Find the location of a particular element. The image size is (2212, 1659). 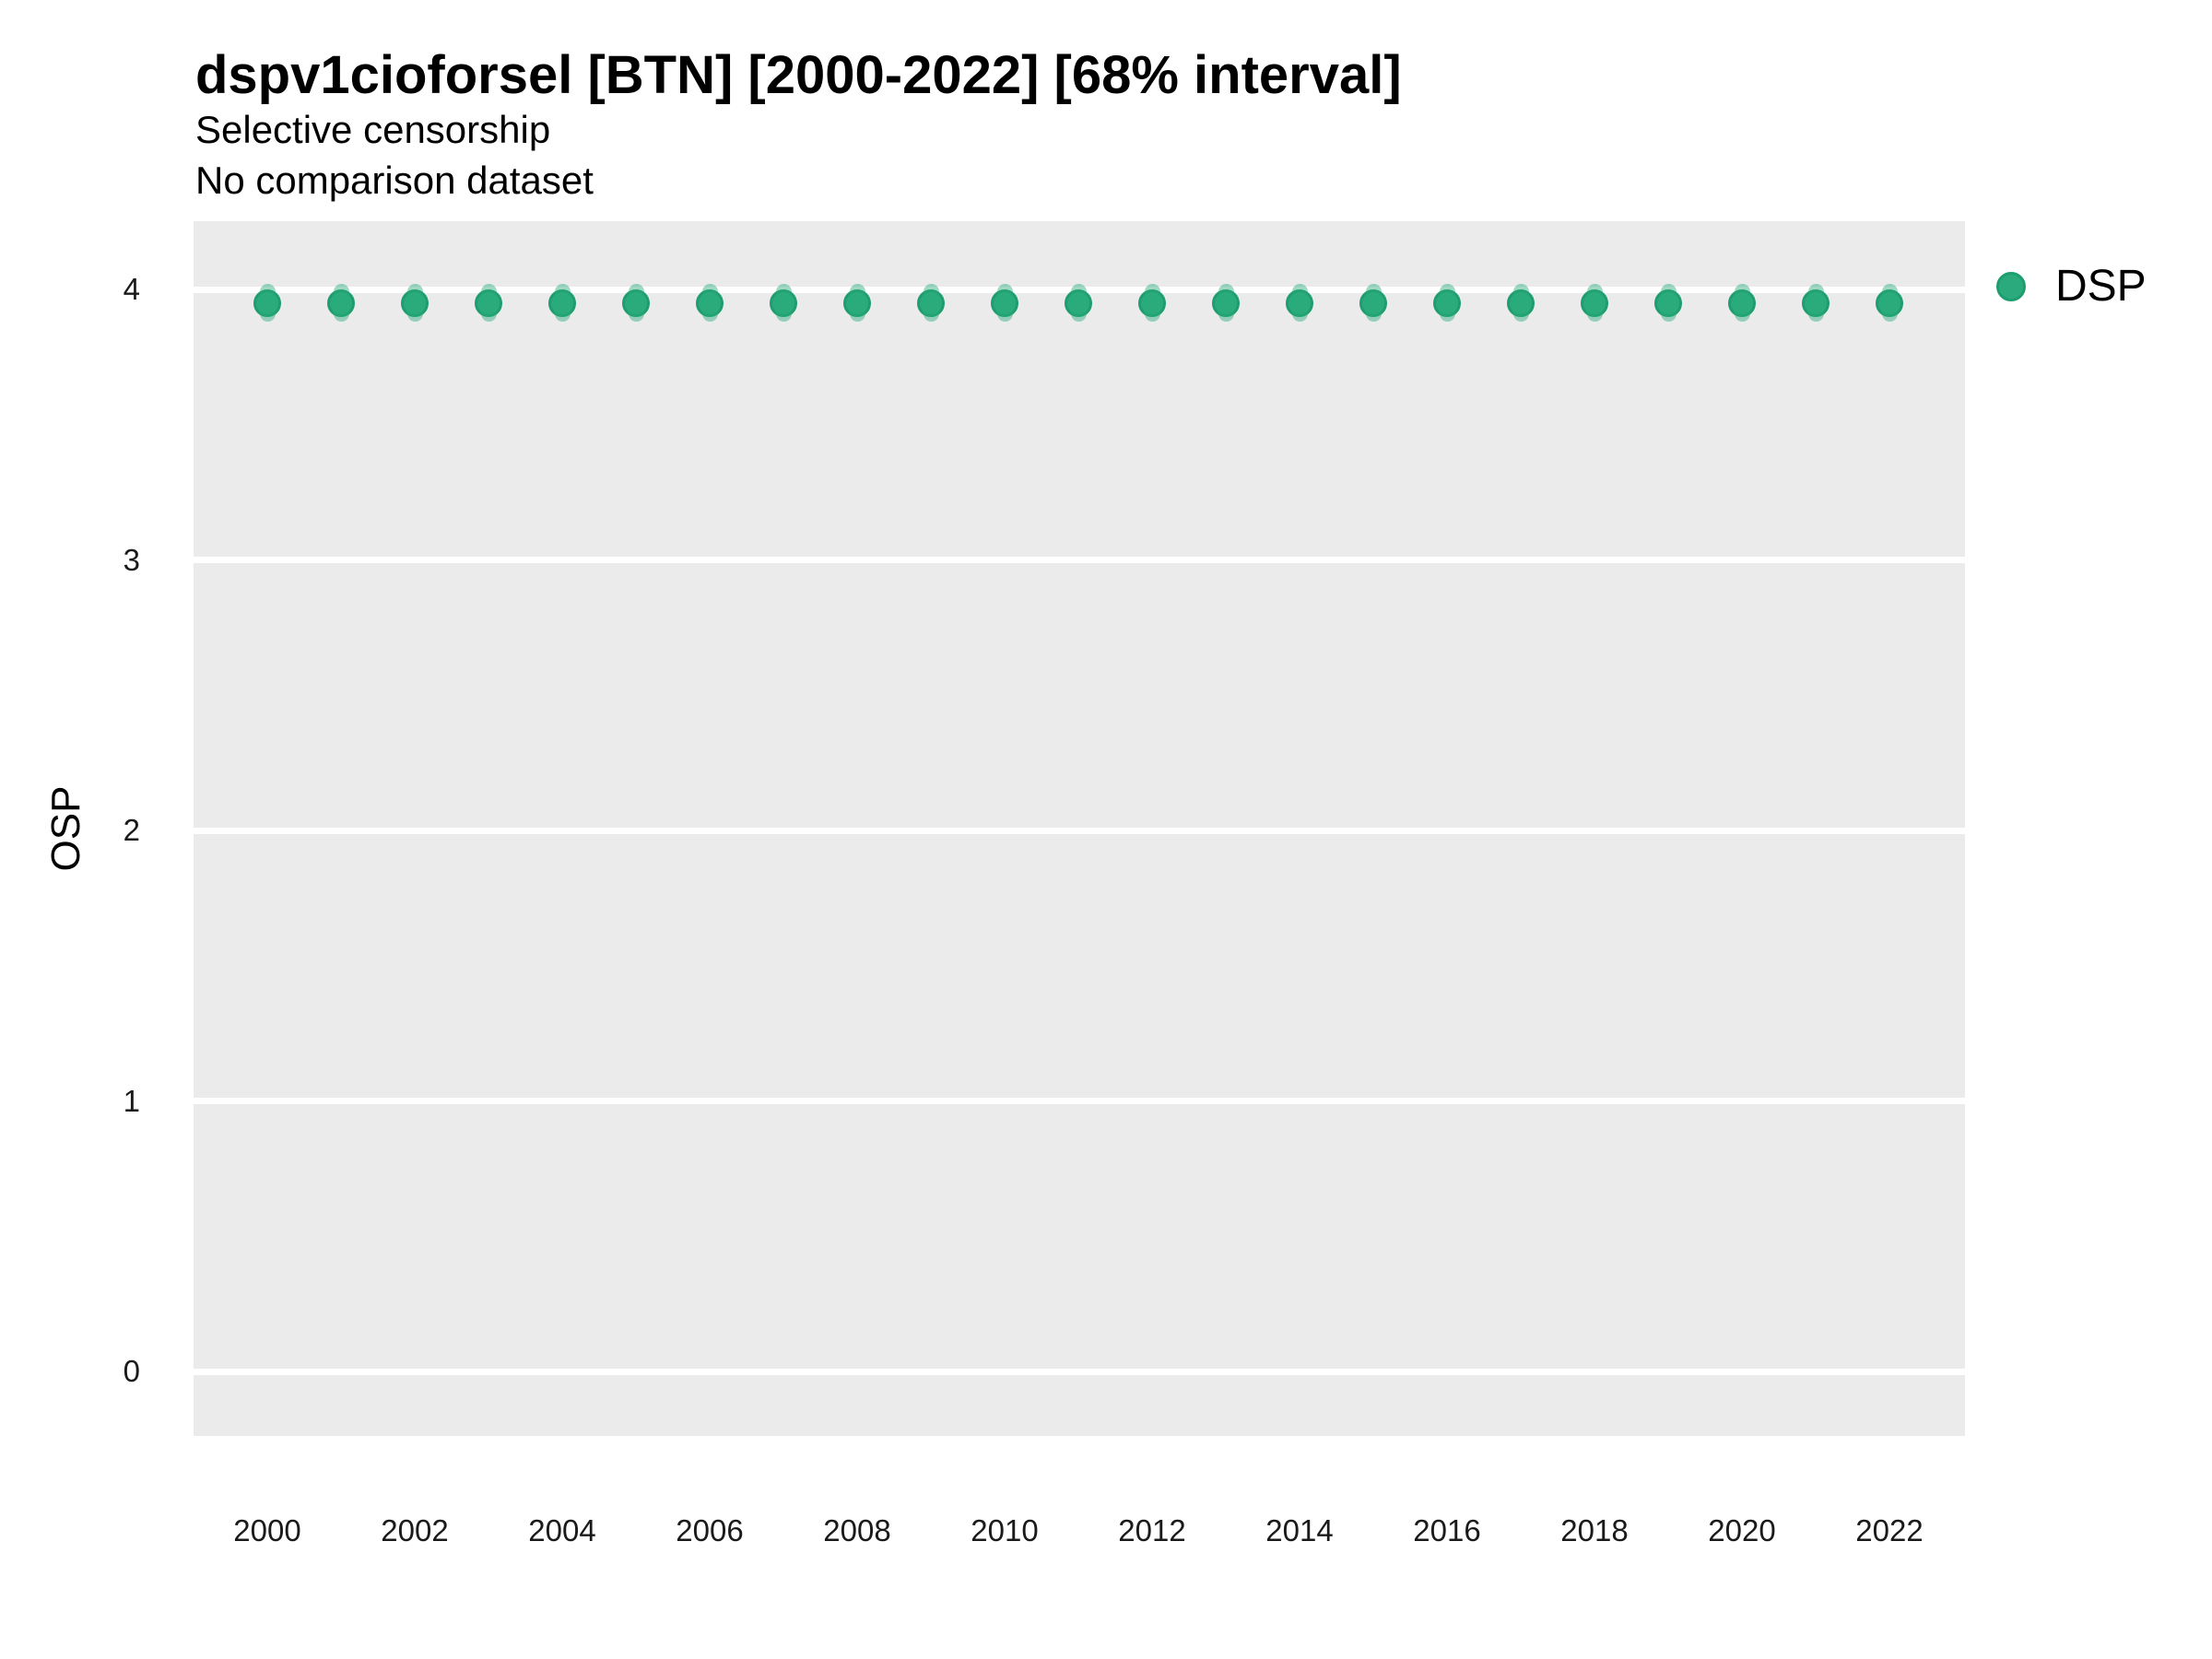

data-point-dsp-2009 is located at coordinates (931, 302).